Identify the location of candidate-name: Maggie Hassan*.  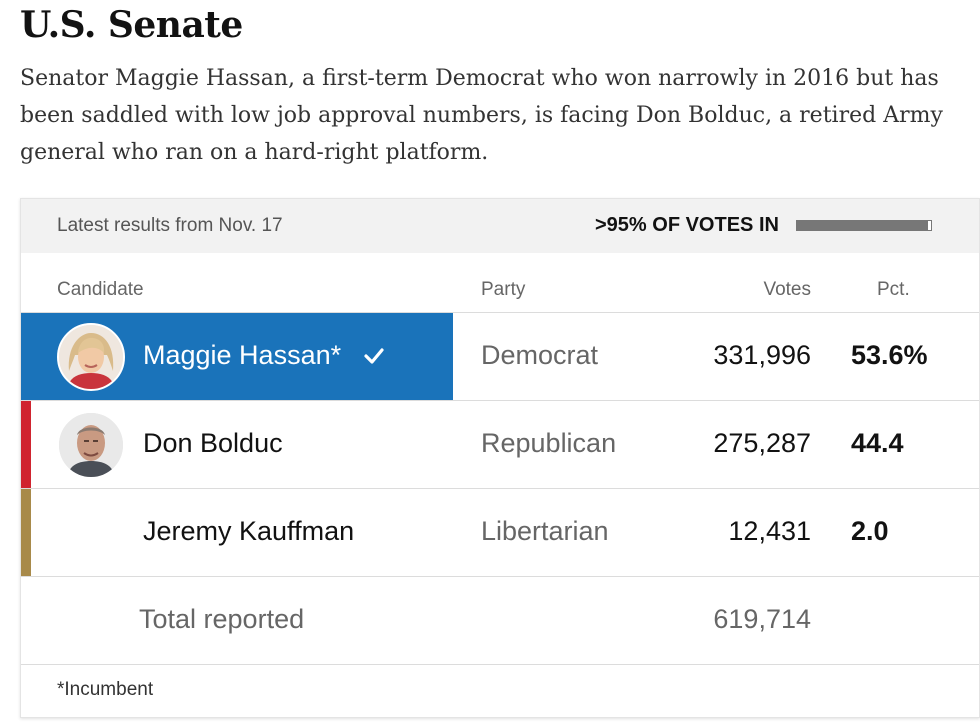
(242, 355).